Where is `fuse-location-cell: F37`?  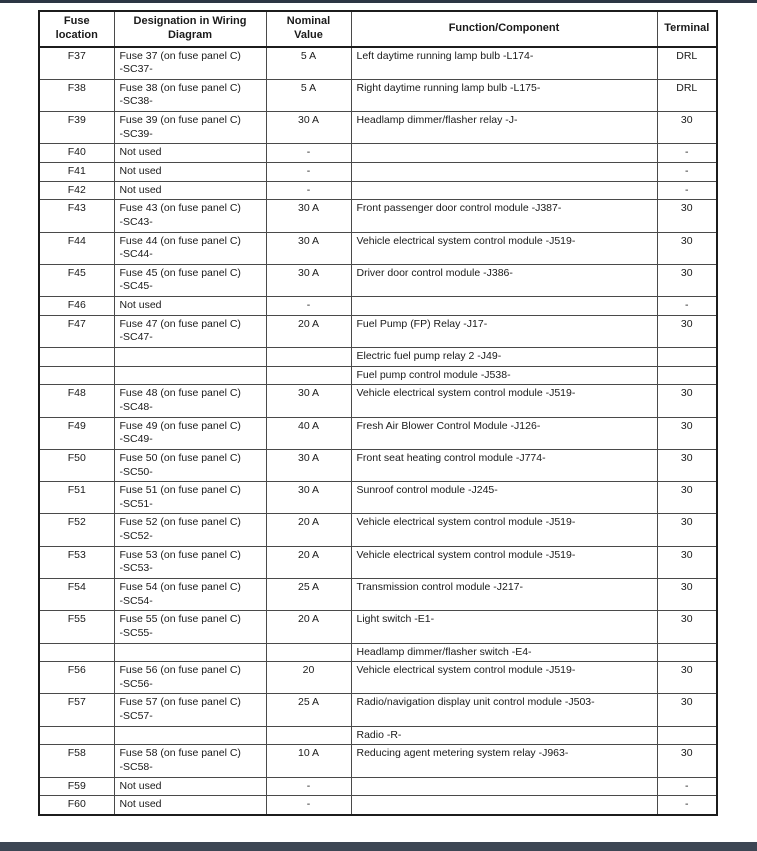
fuse-location-cell: F37 is located at coordinates (76, 63).